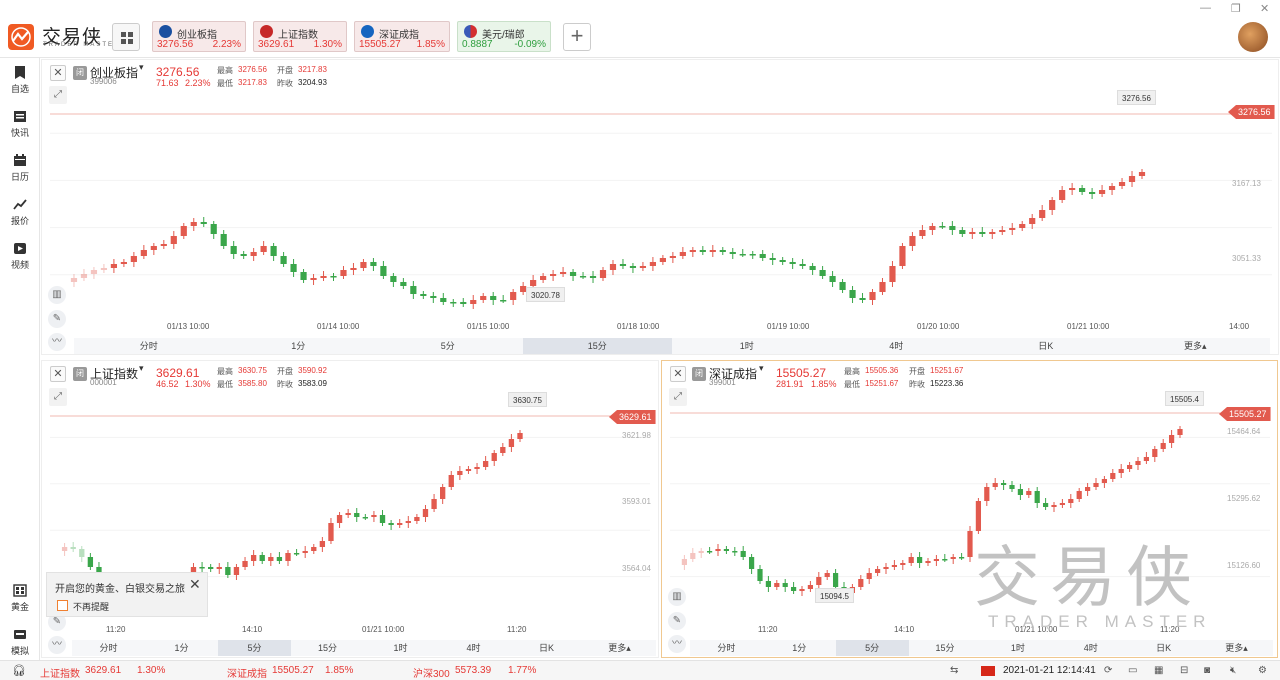 The height and width of the screenshot is (680, 1280). What do you see at coordinates (20, 212) in the screenshot?
I see `sidebar-item-quotes: 报价` at bounding box center [20, 212].